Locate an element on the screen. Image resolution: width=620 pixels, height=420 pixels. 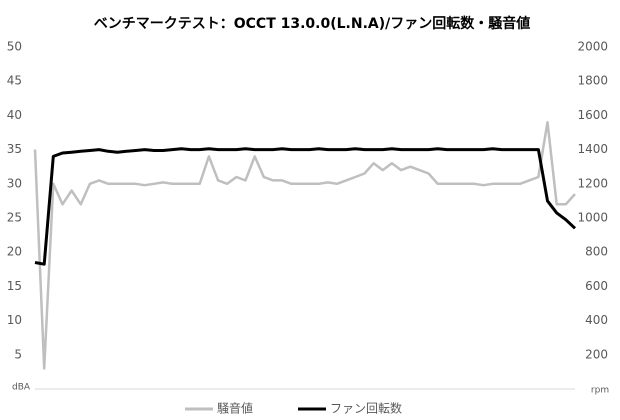
legend-label: 騒音値 is located at coordinates (235, 408).